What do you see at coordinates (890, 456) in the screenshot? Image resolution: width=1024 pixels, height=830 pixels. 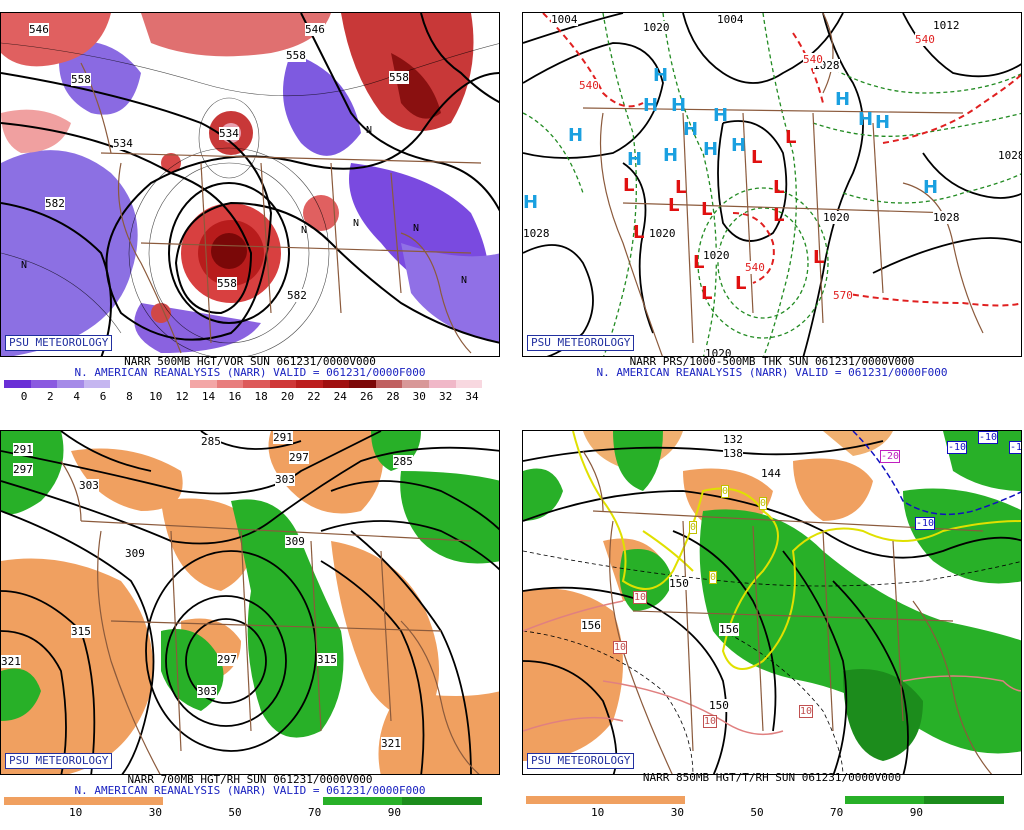 I see `temp-label: -20` at bounding box center [890, 456].